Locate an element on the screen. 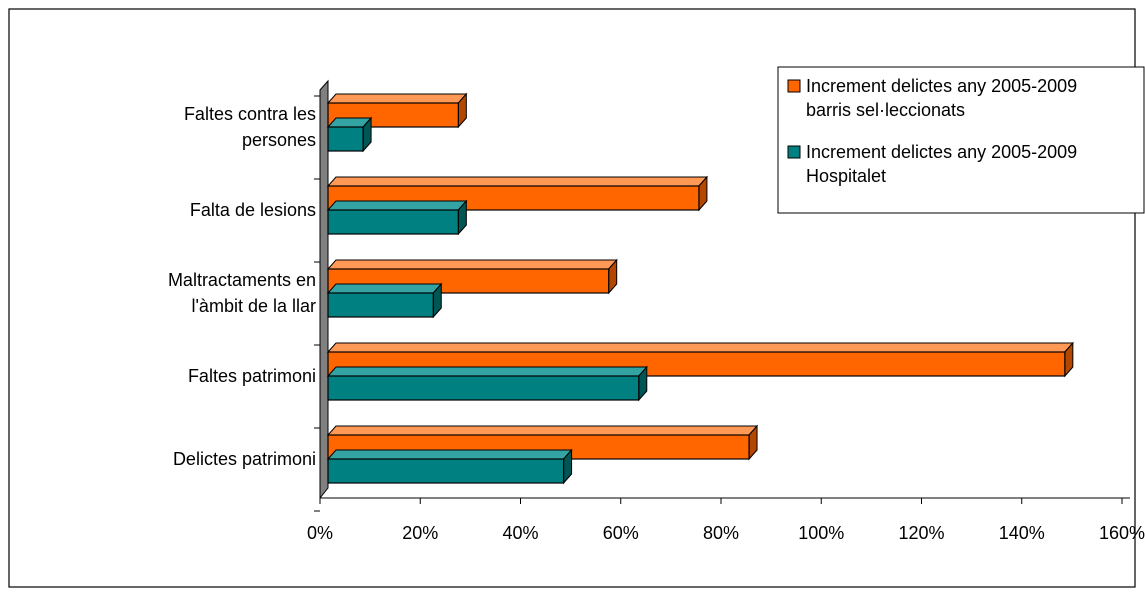 Image resolution: width=1145 pixels, height=597 pixels. legend-entry-0-1: barris sel·leccionats is located at coordinates (885, 110).